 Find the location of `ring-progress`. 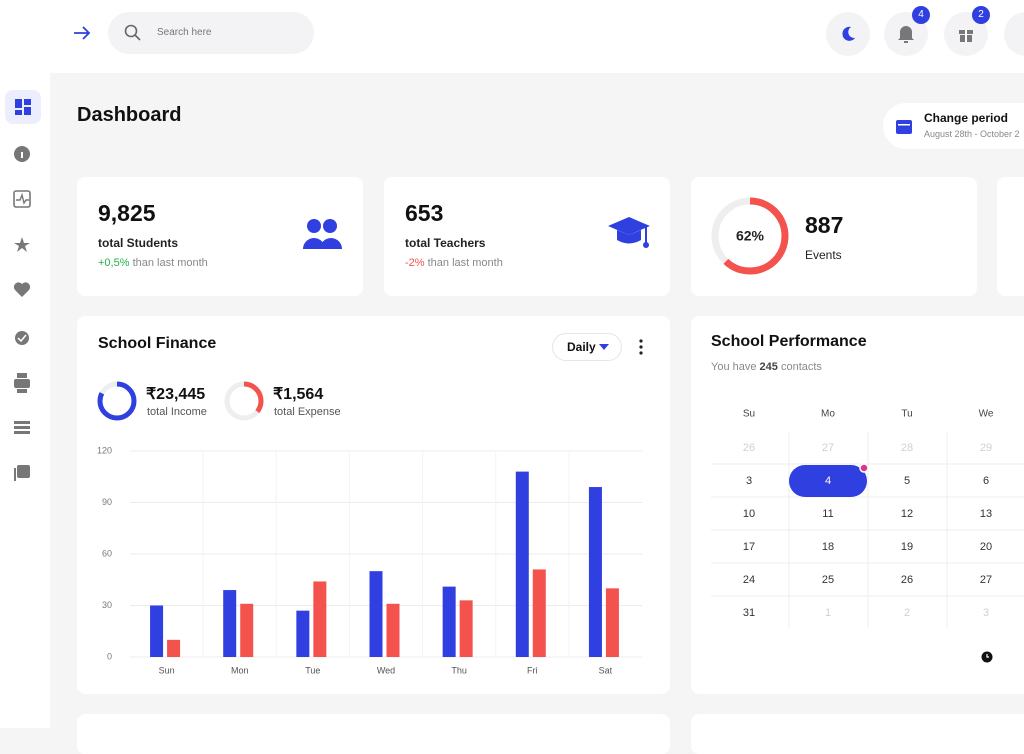

ring-progress is located at coordinates (750, 236).